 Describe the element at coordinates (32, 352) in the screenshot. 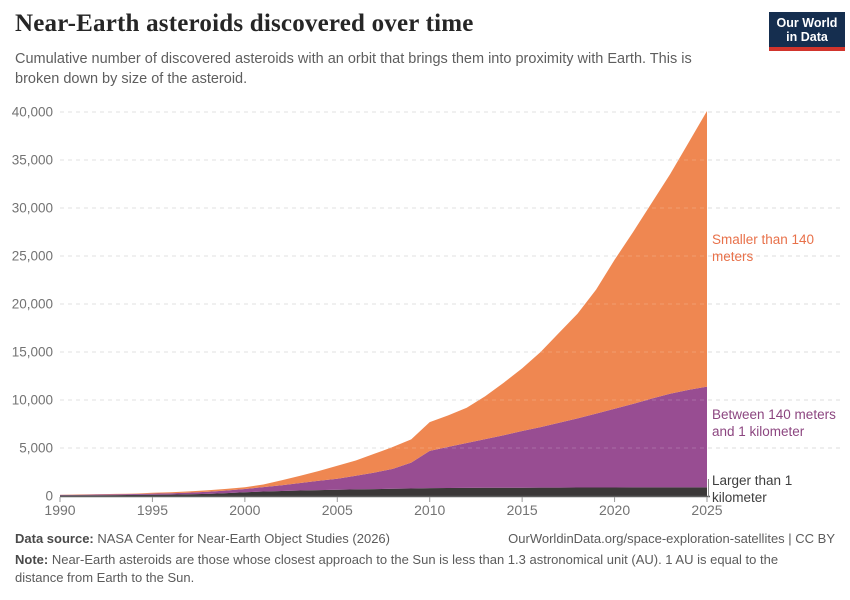

I see `y-tick-label-15000: 15,000` at that location.